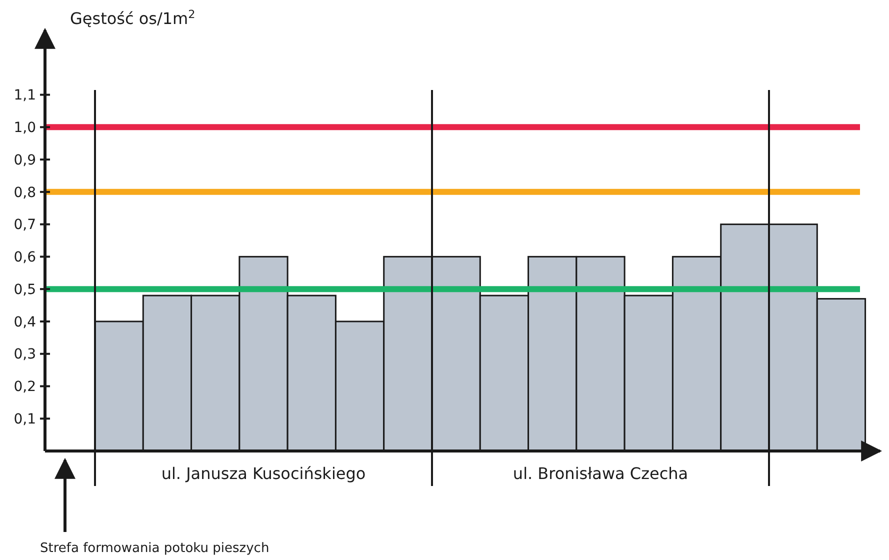 The width and height of the screenshot is (889, 560). Describe the element at coordinates (25, 290) in the screenshot. I see `y-tick-label: 0,5` at that location.